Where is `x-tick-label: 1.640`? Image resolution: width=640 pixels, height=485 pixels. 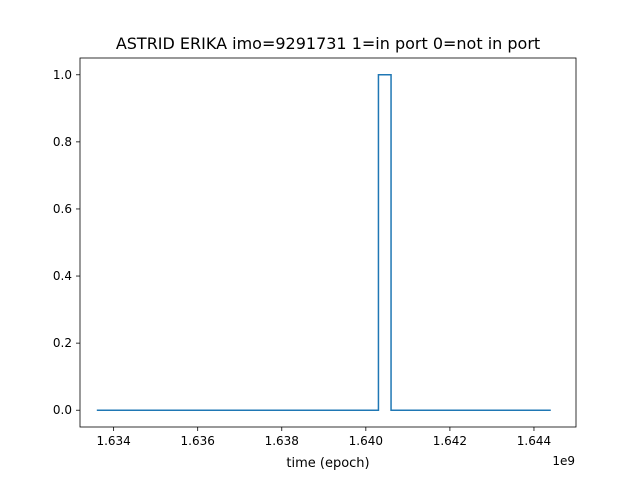
x-tick-label: 1.640 is located at coordinates (366, 441).